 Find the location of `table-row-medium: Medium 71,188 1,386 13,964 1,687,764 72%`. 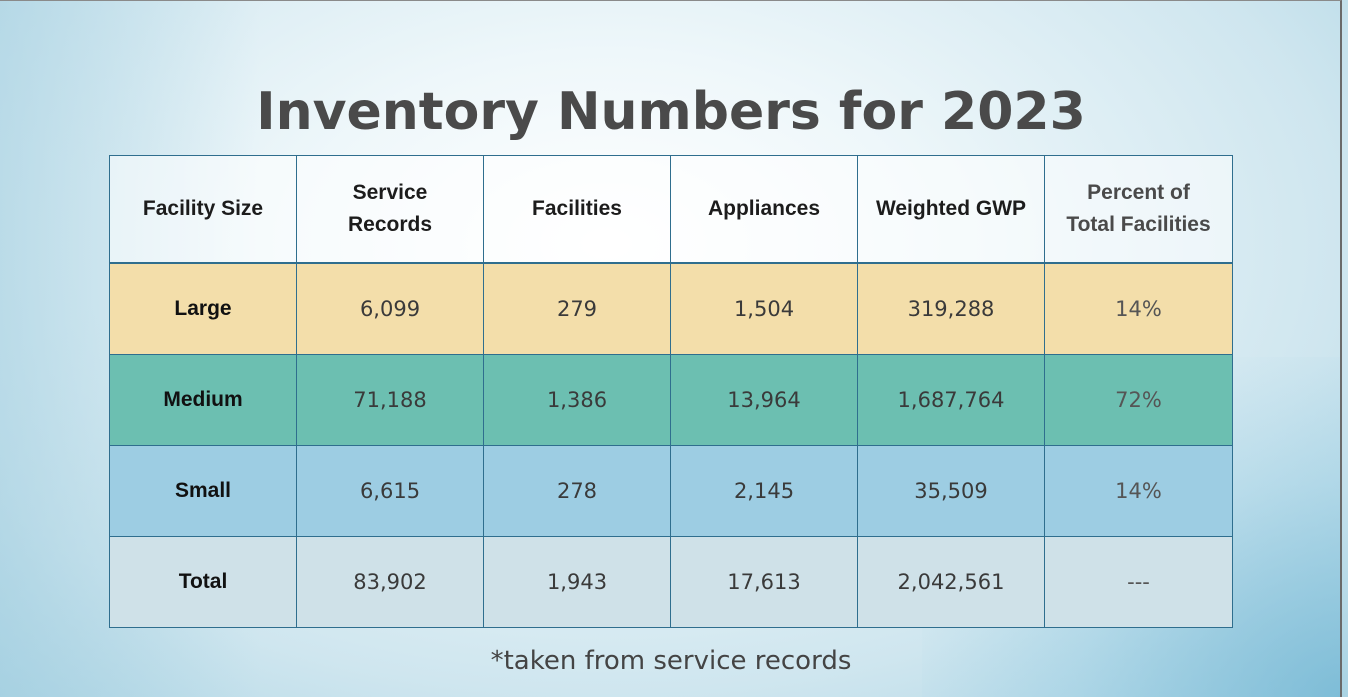

table-row-medium: Medium 71,188 1,386 13,964 1,687,764 72% is located at coordinates (671, 400).